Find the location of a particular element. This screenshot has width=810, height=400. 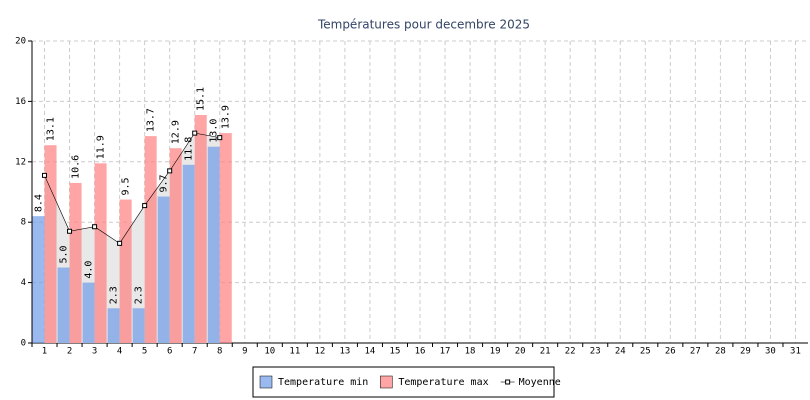

value-label: 8.4 is located at coordinates (39, 203).